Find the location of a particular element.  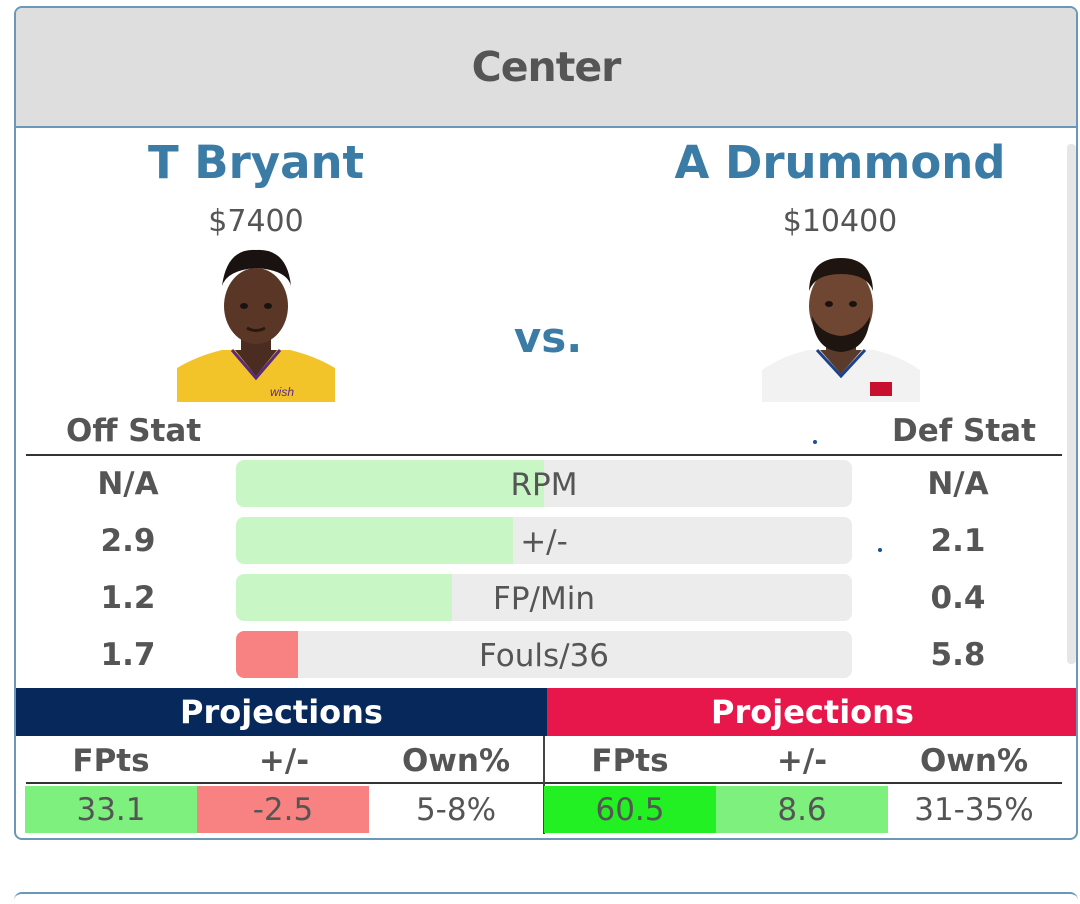

right-fpts-value: 60.5 is located at coordinates (630, 809).